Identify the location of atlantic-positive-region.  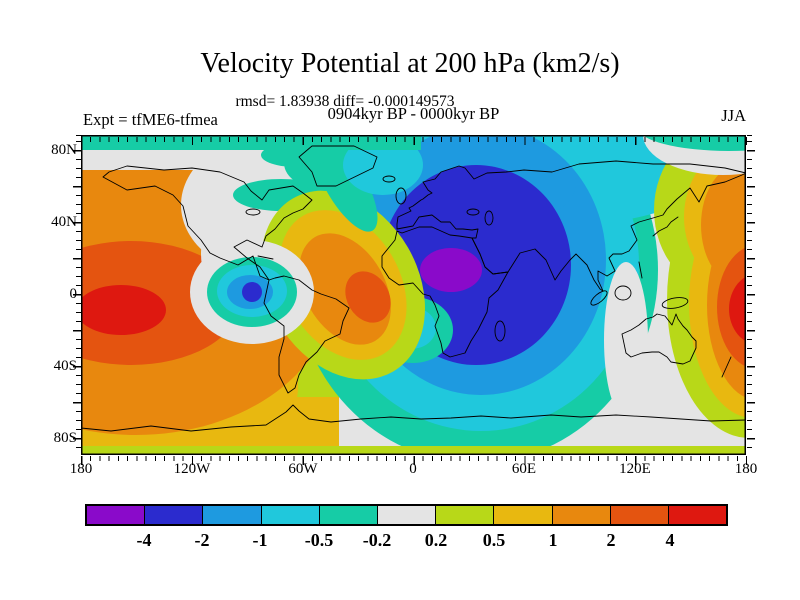
(343, 285).